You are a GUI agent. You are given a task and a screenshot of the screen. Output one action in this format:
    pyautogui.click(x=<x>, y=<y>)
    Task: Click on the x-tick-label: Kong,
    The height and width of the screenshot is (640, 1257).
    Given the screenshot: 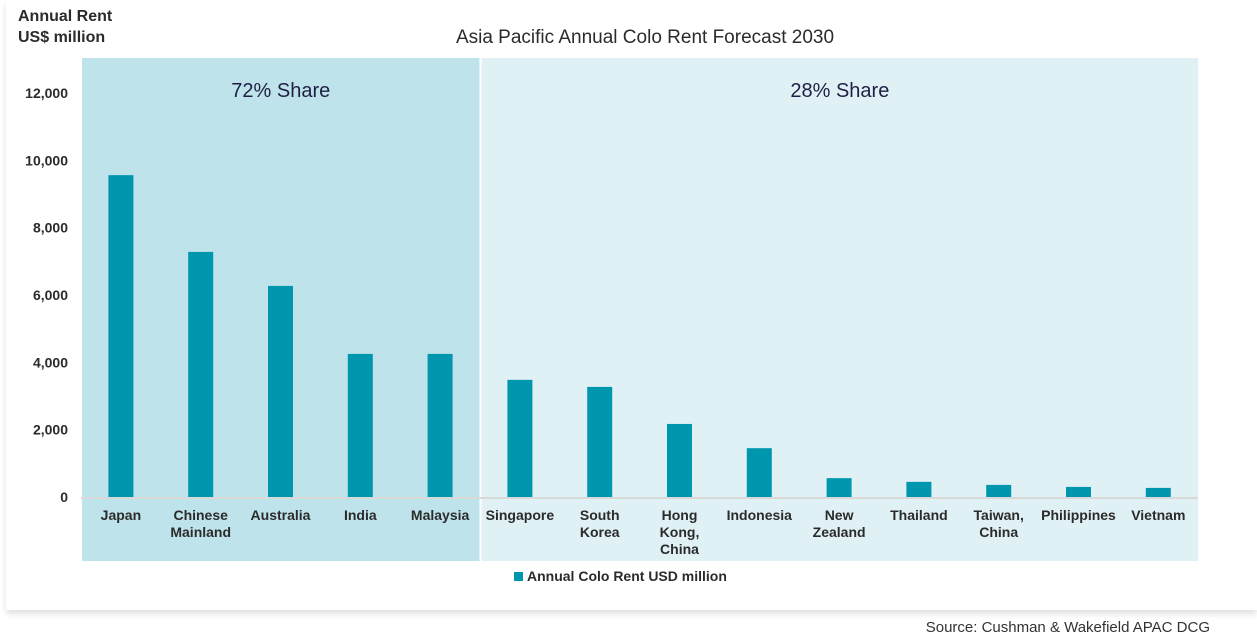 What is the action you would take?
    pyautogui.click(x=680, y=532)
    